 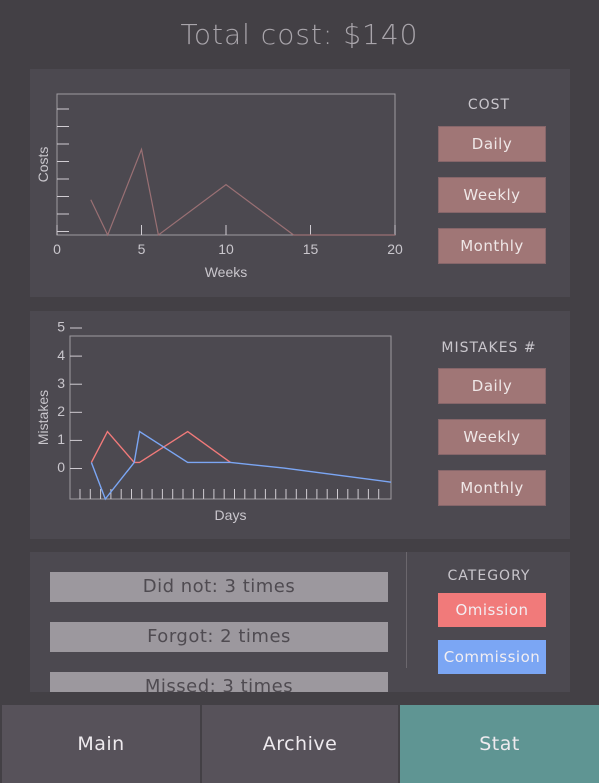 I want to click on cost-x-tick-label: 10, so click(x=226, y=249).